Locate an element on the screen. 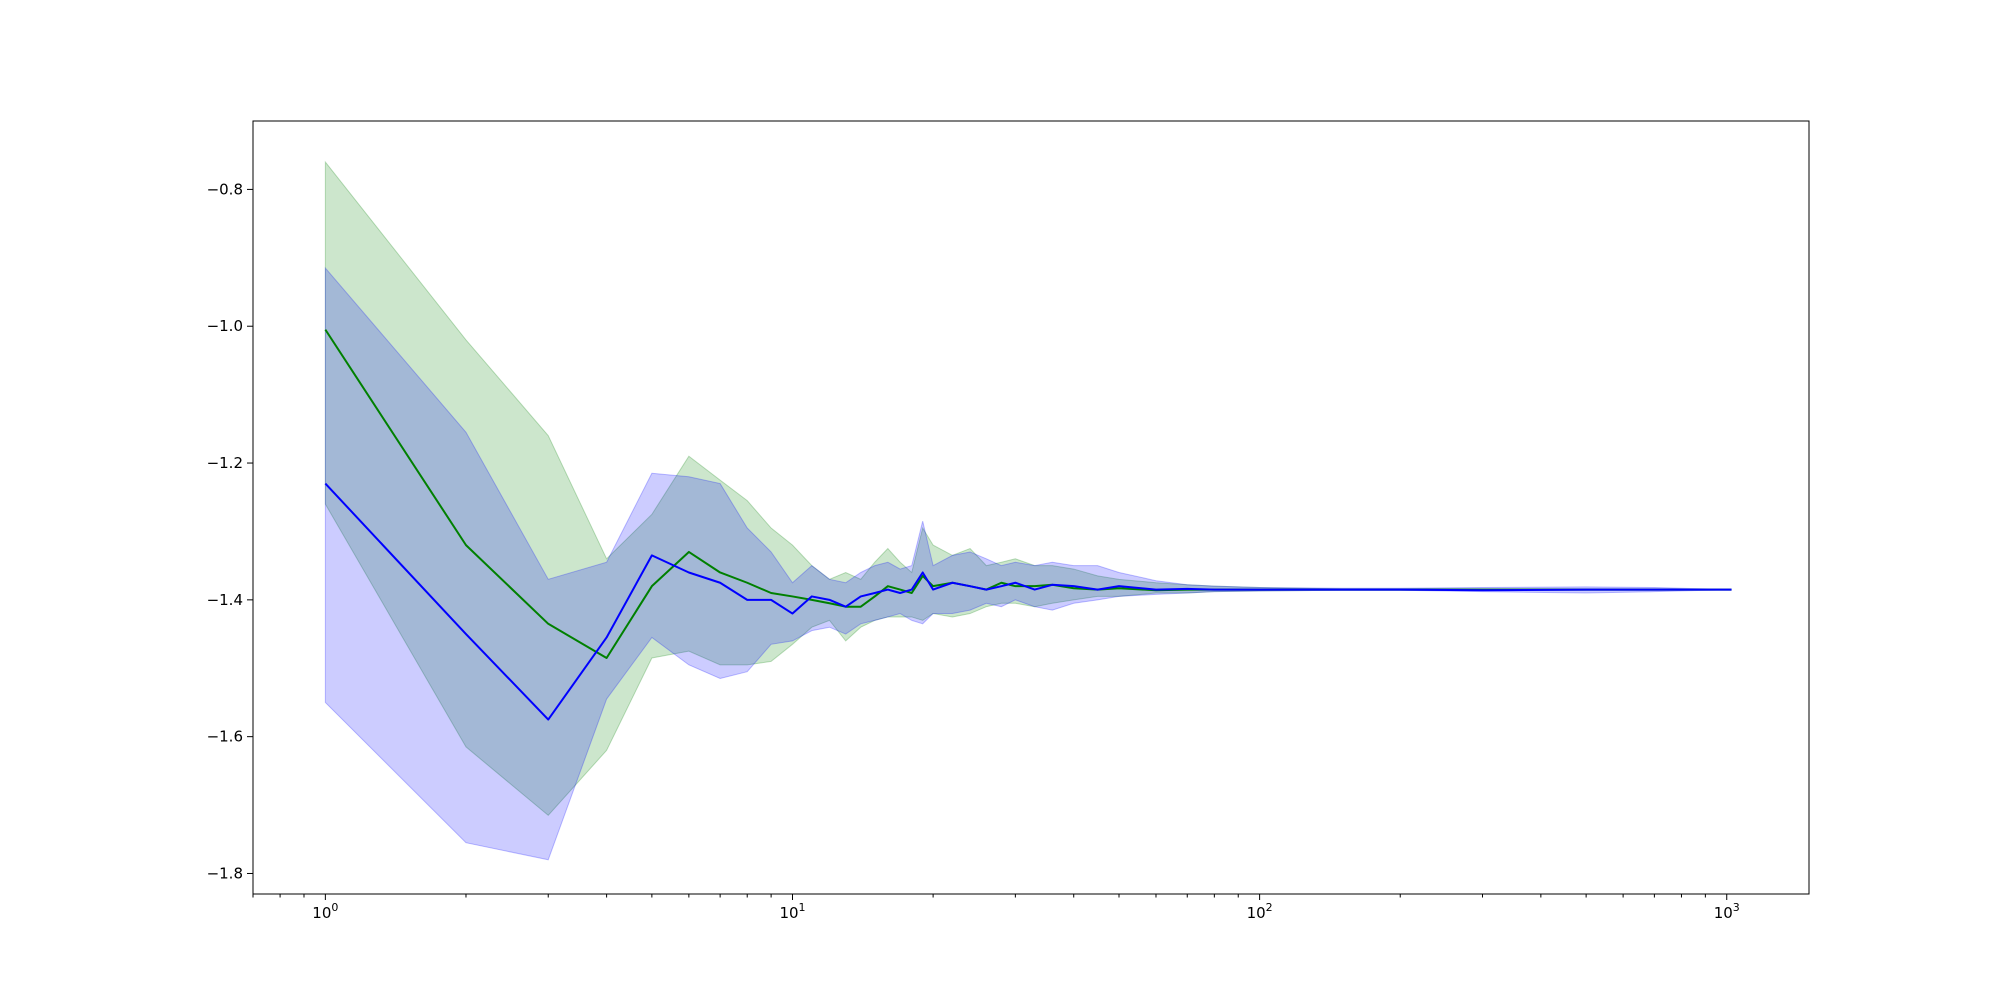 The height and width of the screenshot is (1000, 2000). x-tick-label: 10³ is located at coordinates (1727, 911).